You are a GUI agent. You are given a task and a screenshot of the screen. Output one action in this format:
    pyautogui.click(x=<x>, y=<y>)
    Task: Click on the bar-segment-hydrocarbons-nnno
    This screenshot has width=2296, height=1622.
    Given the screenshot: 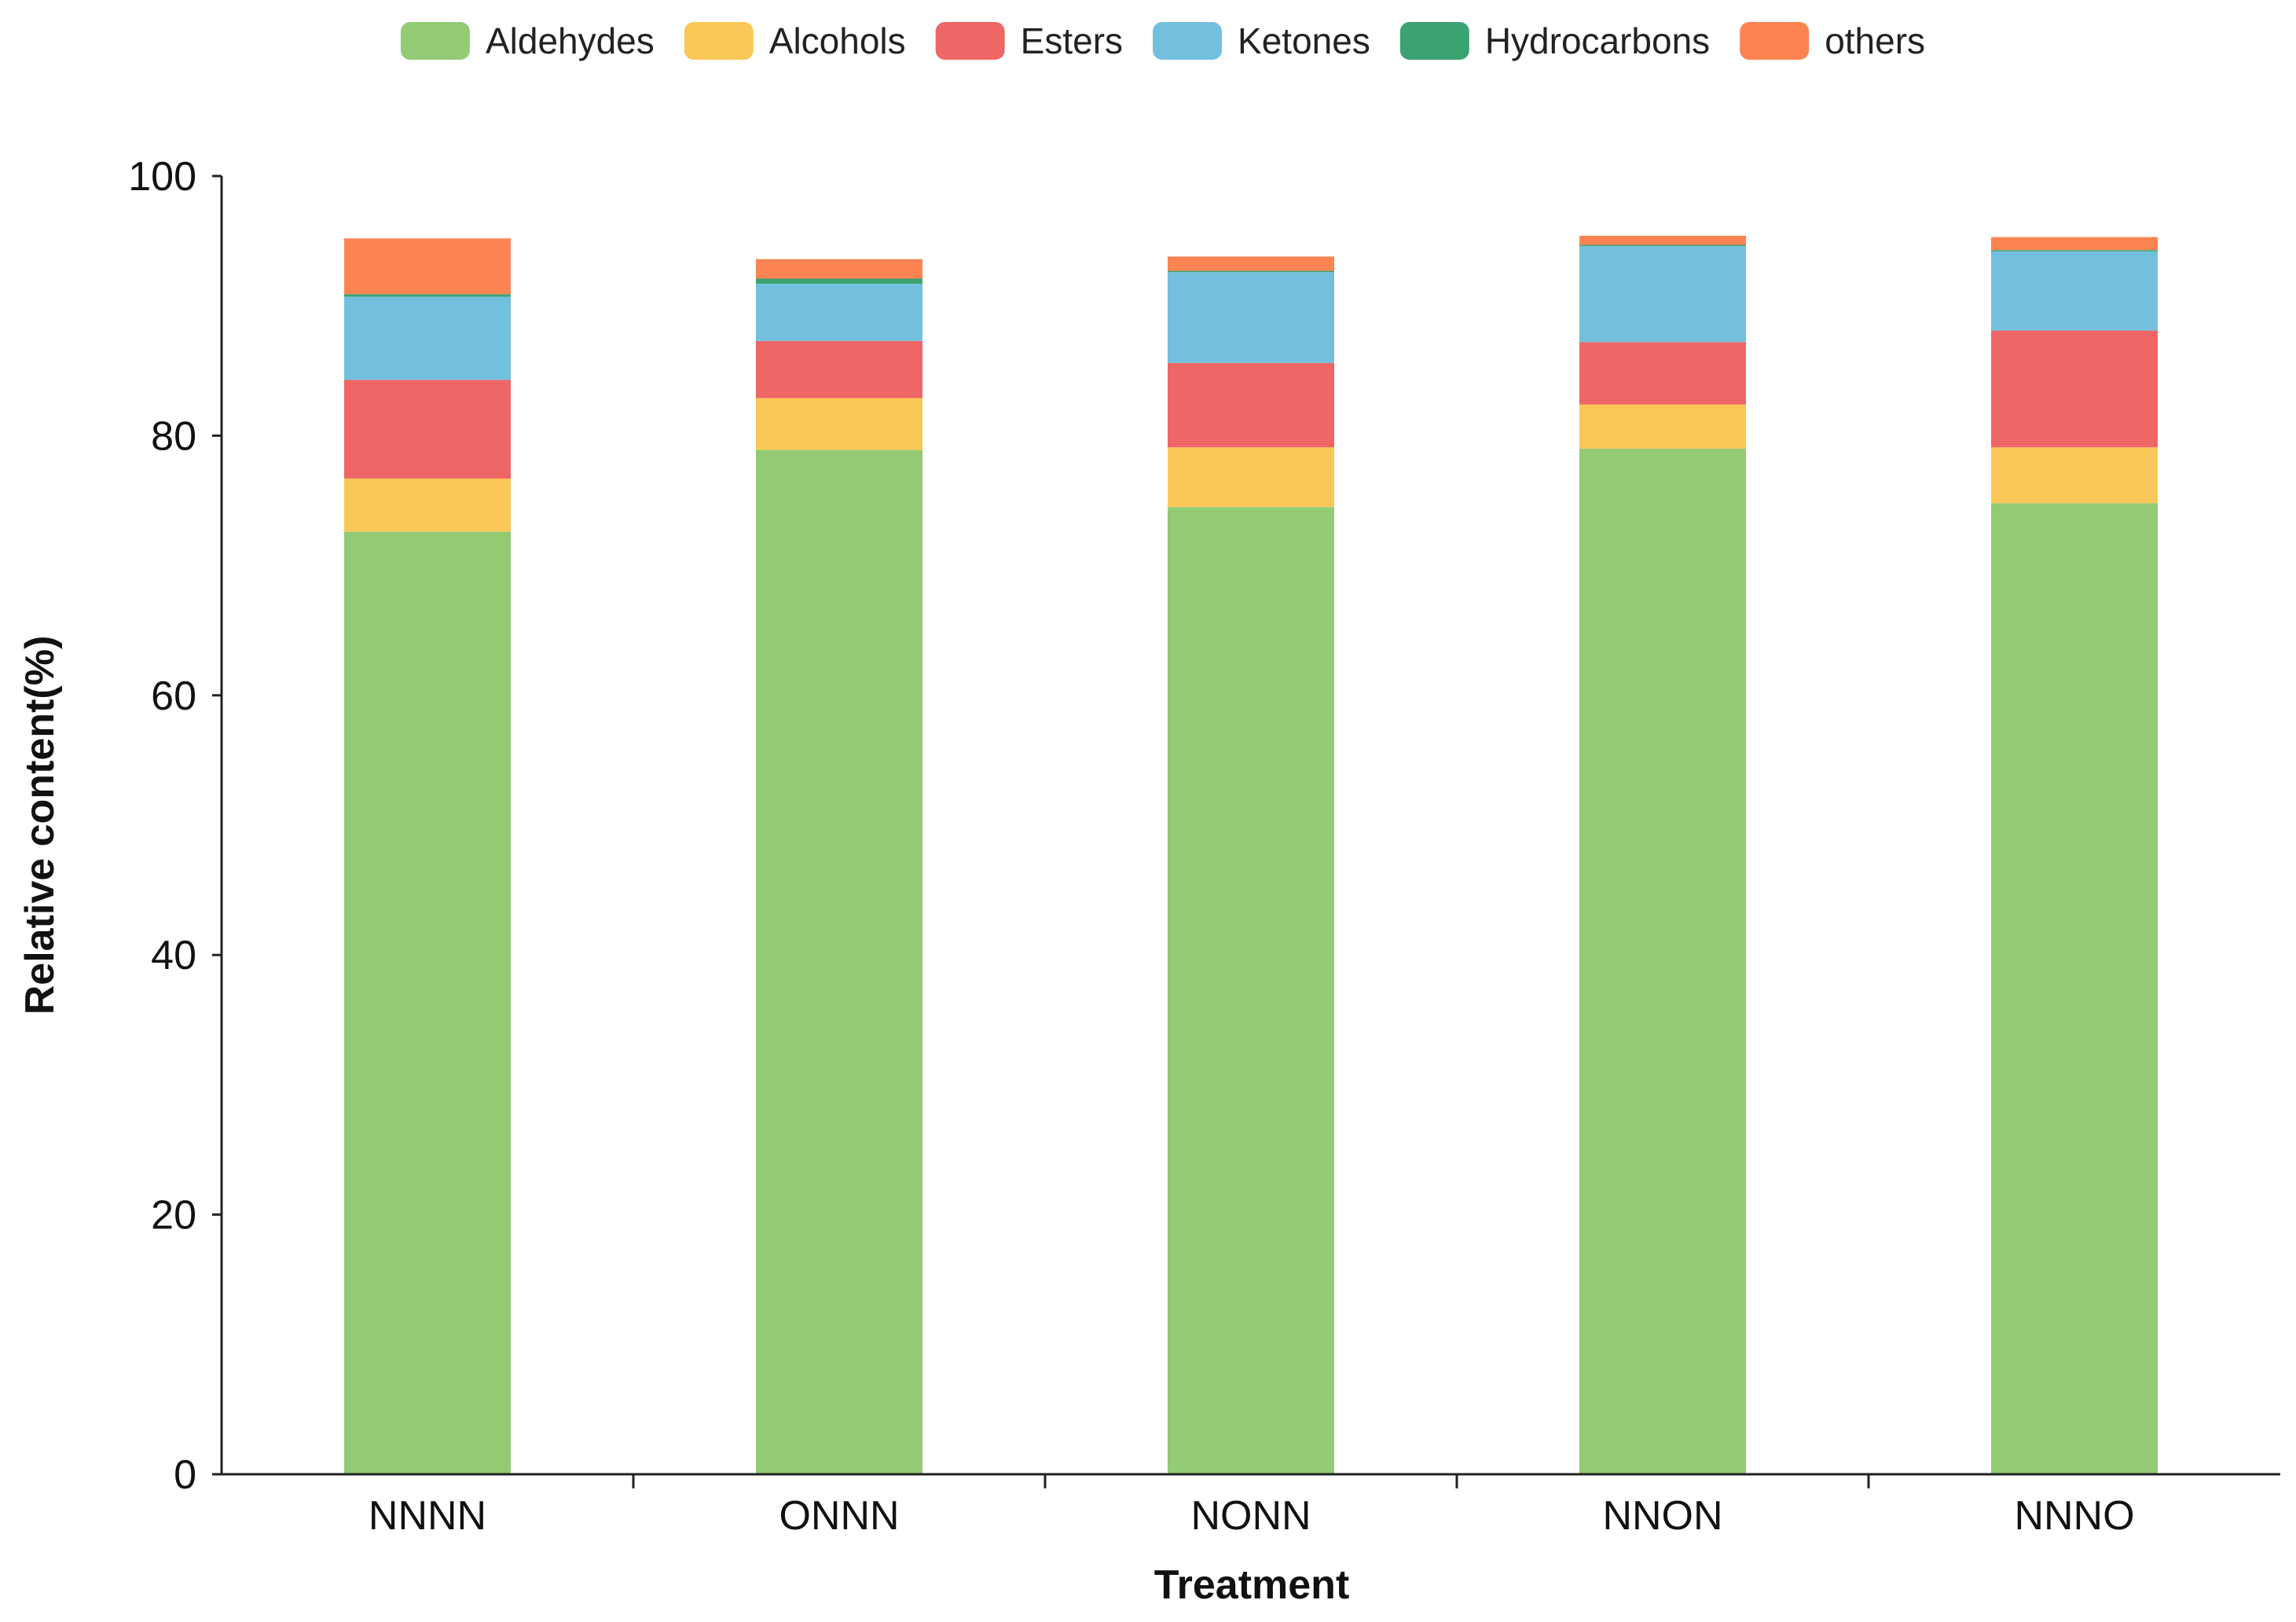 What is the action you would take?
    pyautogui.click(x=2074, y=250)
    